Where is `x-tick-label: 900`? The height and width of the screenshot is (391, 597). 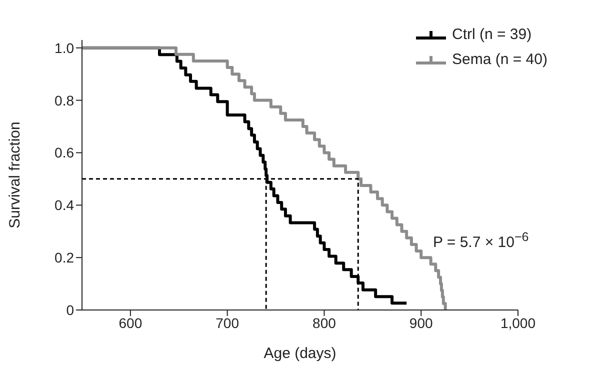
x-tick-label: 900 is located at coordinates (421, 322).